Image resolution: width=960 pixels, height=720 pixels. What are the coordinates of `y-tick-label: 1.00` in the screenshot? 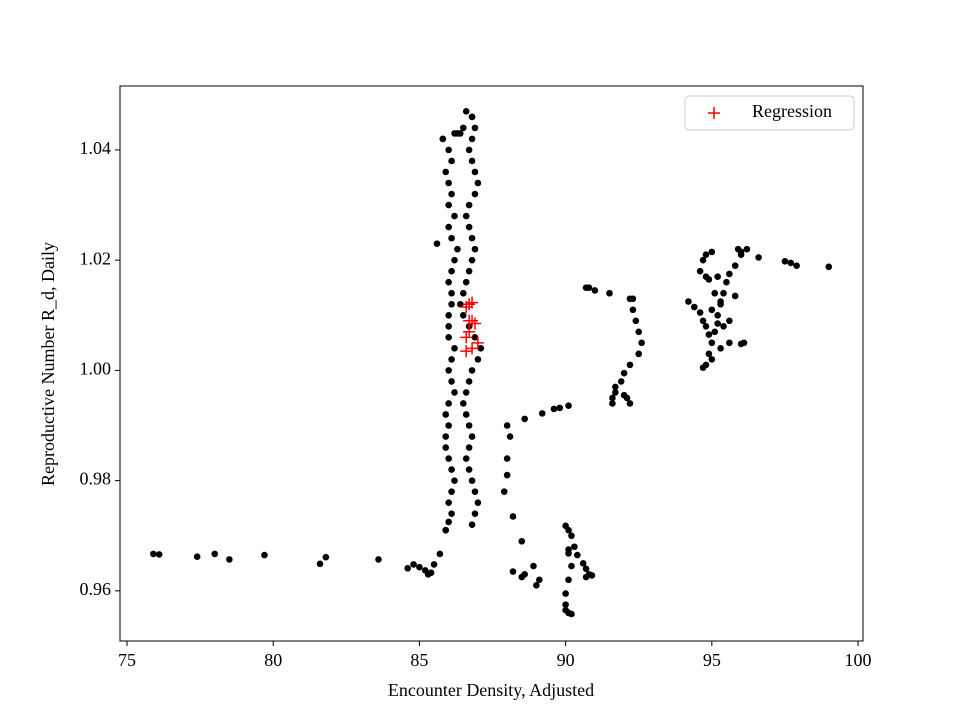 It's located at (96, 369).